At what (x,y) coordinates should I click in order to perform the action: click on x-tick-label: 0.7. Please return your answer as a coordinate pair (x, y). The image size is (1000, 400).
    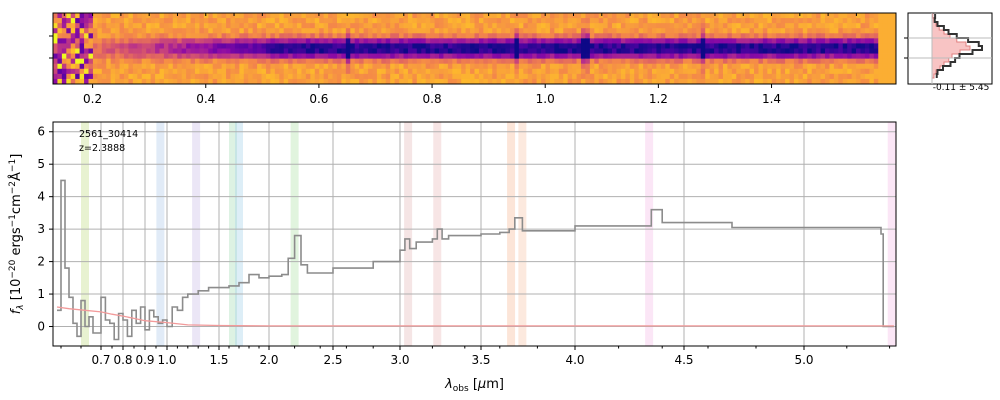
    Looking at the image, I should click on (100, 360).